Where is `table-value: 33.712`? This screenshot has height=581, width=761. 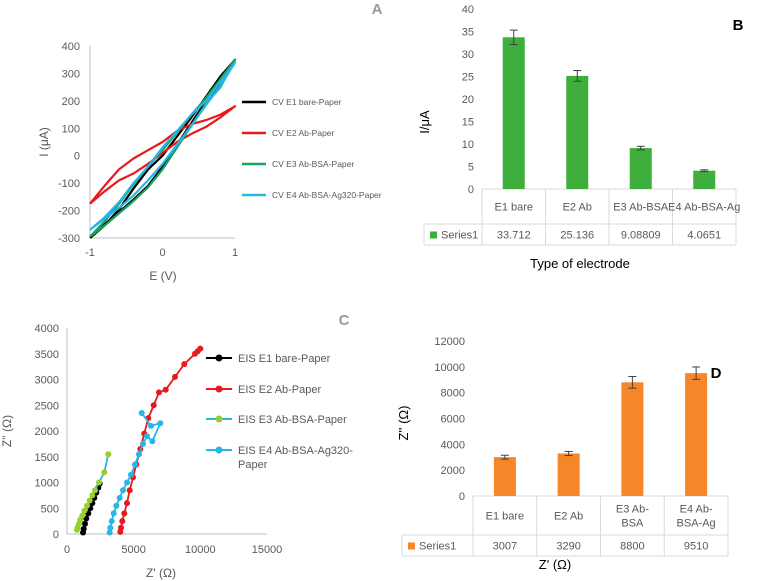 table-value: 33.712 is located at coordinates (514, 236).